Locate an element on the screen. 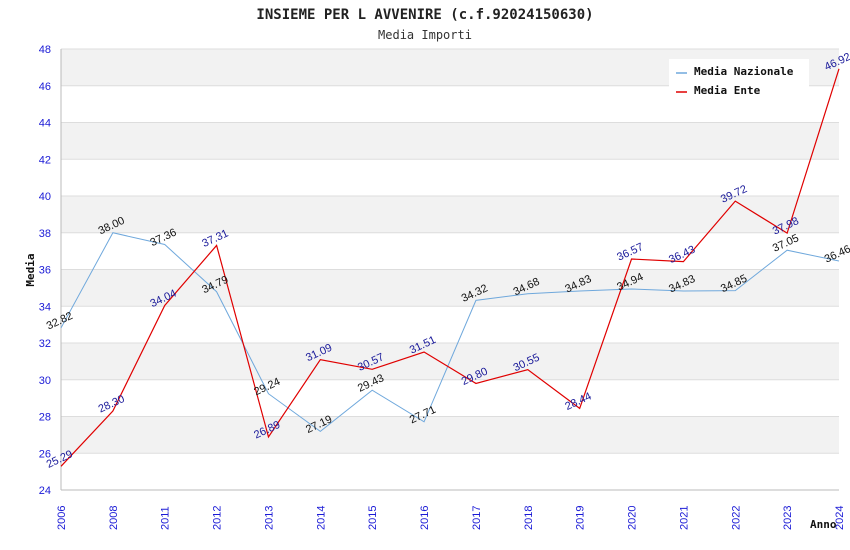  y-axis-label: Media is located at coordinates (30, 269).